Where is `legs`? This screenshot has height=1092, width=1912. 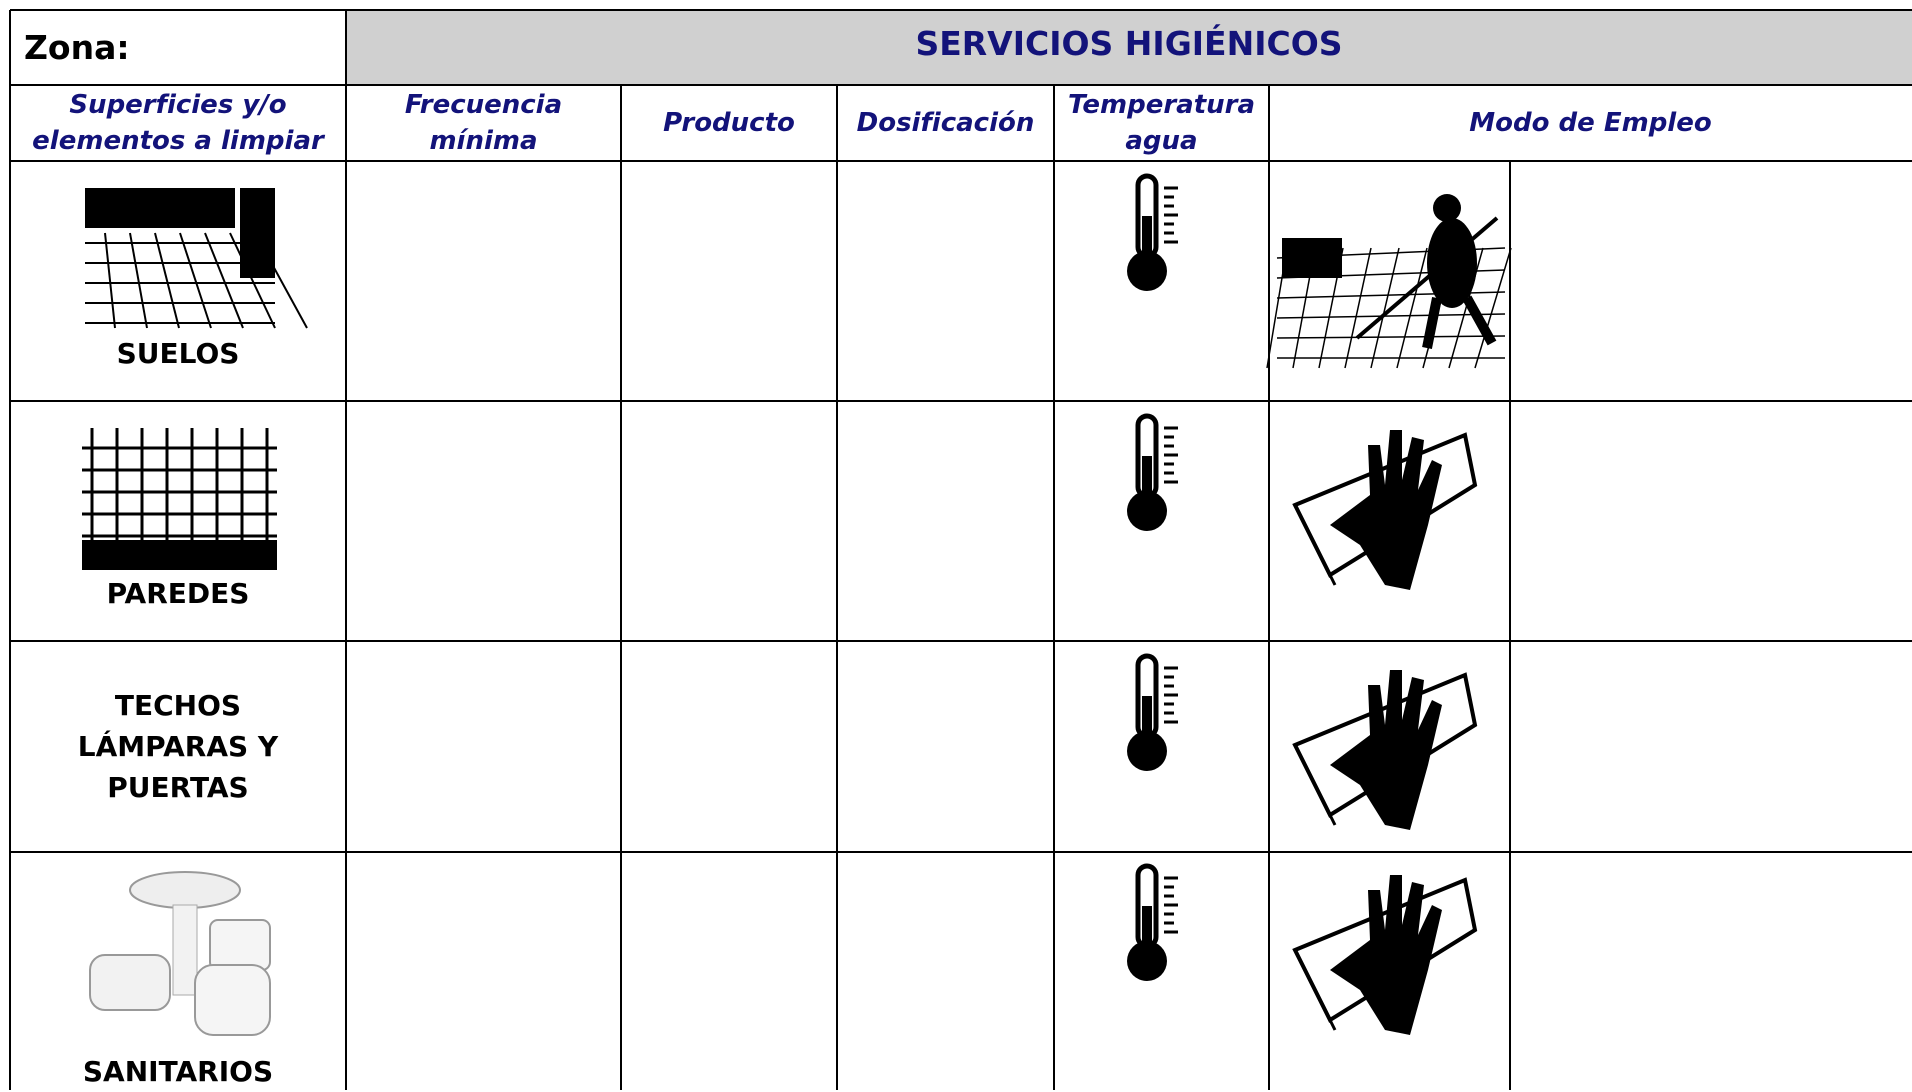 legs is located at coordinates (1459, 322).